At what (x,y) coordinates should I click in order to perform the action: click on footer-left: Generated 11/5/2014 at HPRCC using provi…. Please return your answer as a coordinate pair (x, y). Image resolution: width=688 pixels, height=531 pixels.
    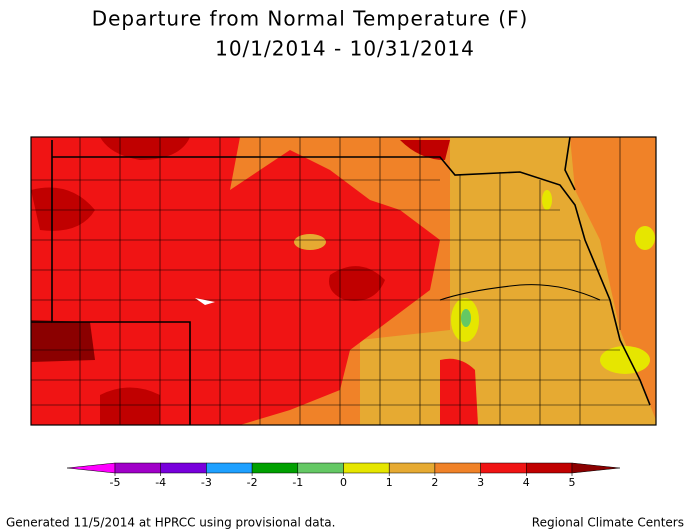
    Looking at the image, I should click on (170, 523).